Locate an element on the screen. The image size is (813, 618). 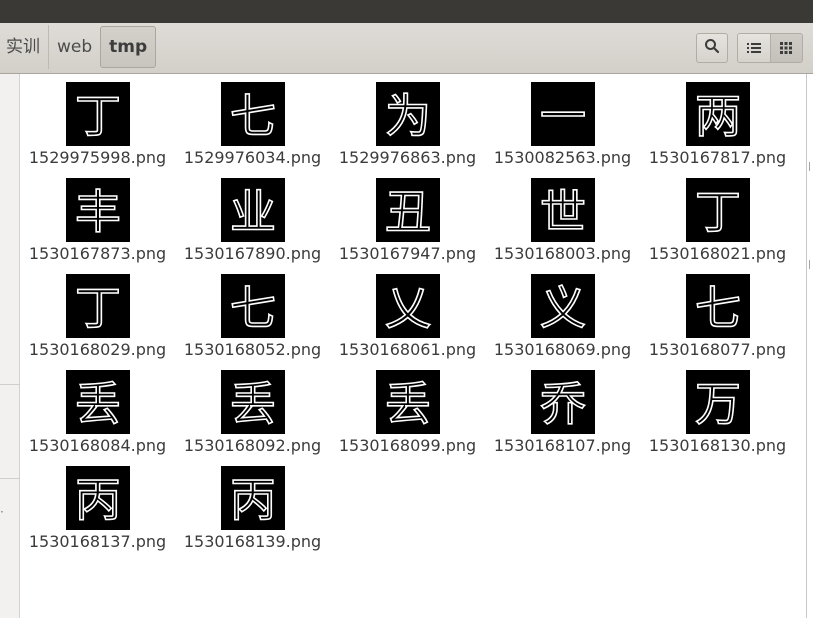
handwritten-glyph: 丑 is located at coordinates (408, 212).